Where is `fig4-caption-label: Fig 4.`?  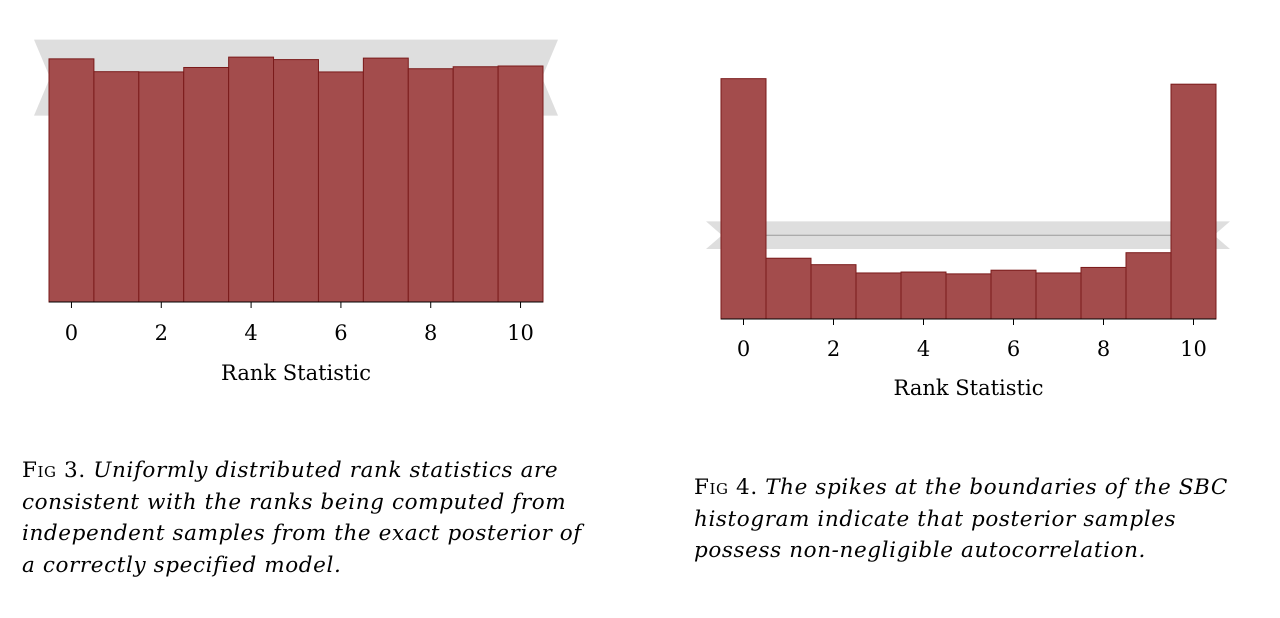 fig4-caption-label: Fig 4. is located at coordinates (726, 487).